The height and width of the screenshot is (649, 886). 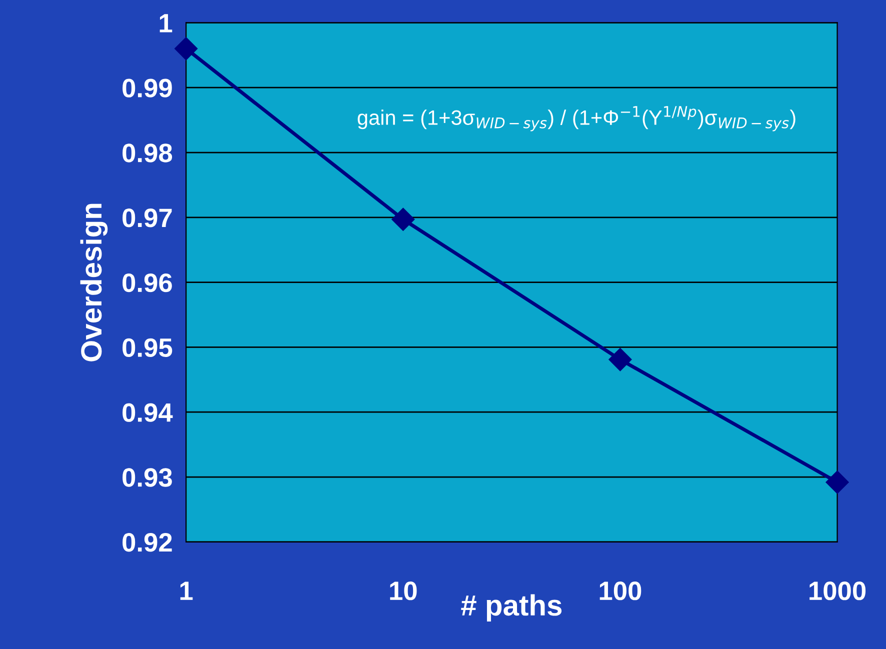 What do you see at coordinates (147, 412) in the screenshot?
I see `y-tick-label: 0.94` at bounding box center [147, 412].